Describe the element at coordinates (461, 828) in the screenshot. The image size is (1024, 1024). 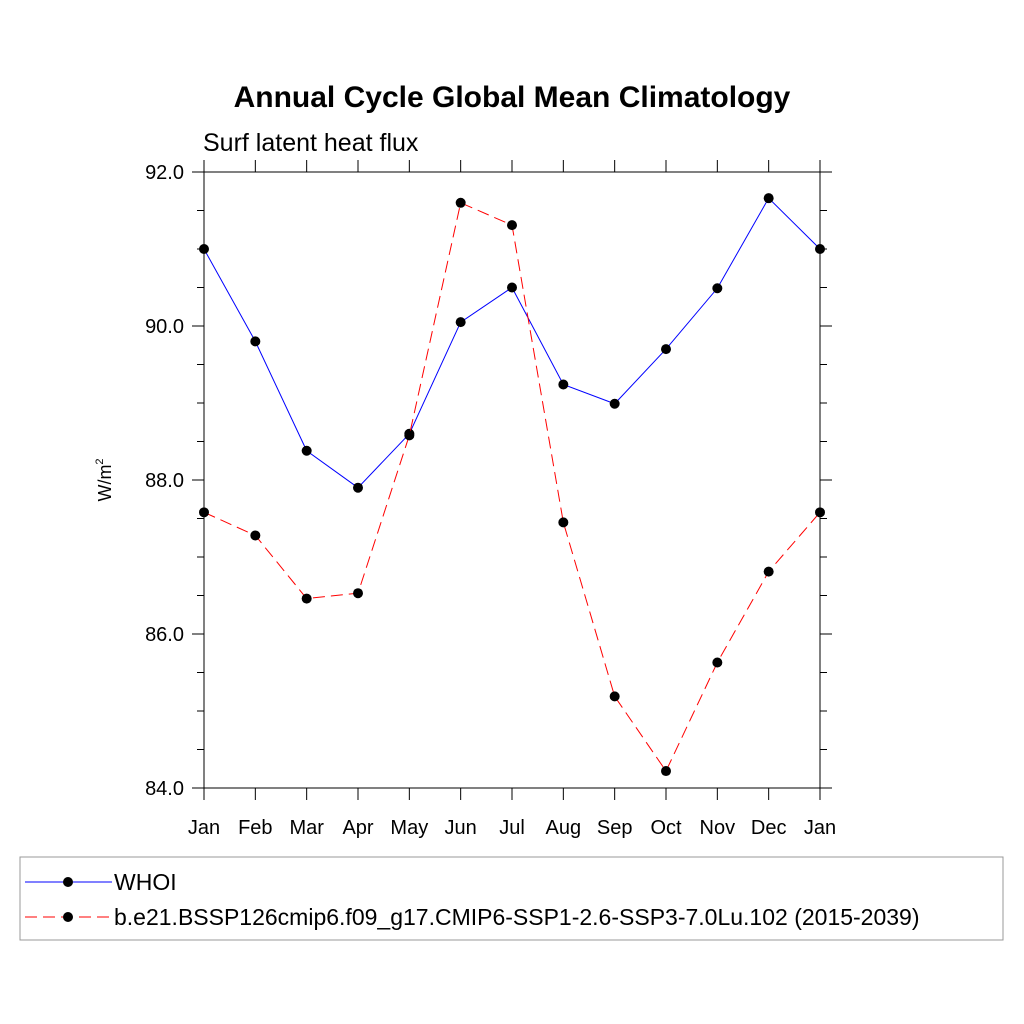
I see `x-tick-label: Jun` at that location.